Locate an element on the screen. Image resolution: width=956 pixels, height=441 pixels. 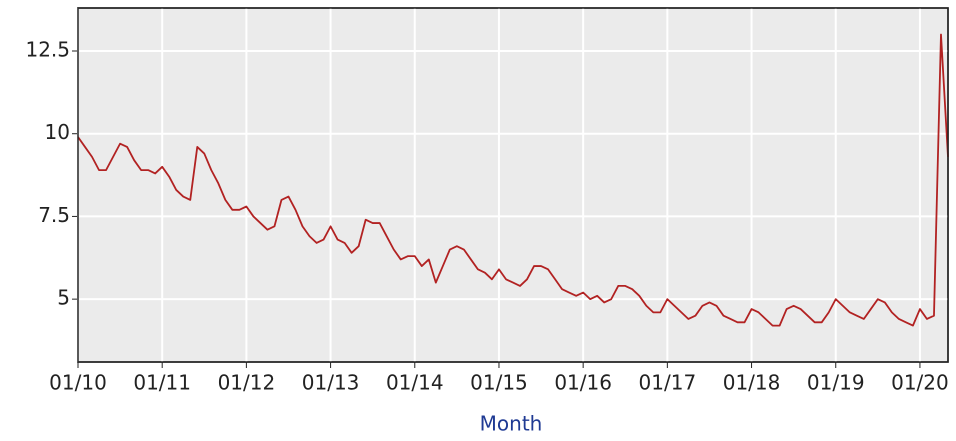
x-tick-label: 01/20 is located at coordinates (920, 383).